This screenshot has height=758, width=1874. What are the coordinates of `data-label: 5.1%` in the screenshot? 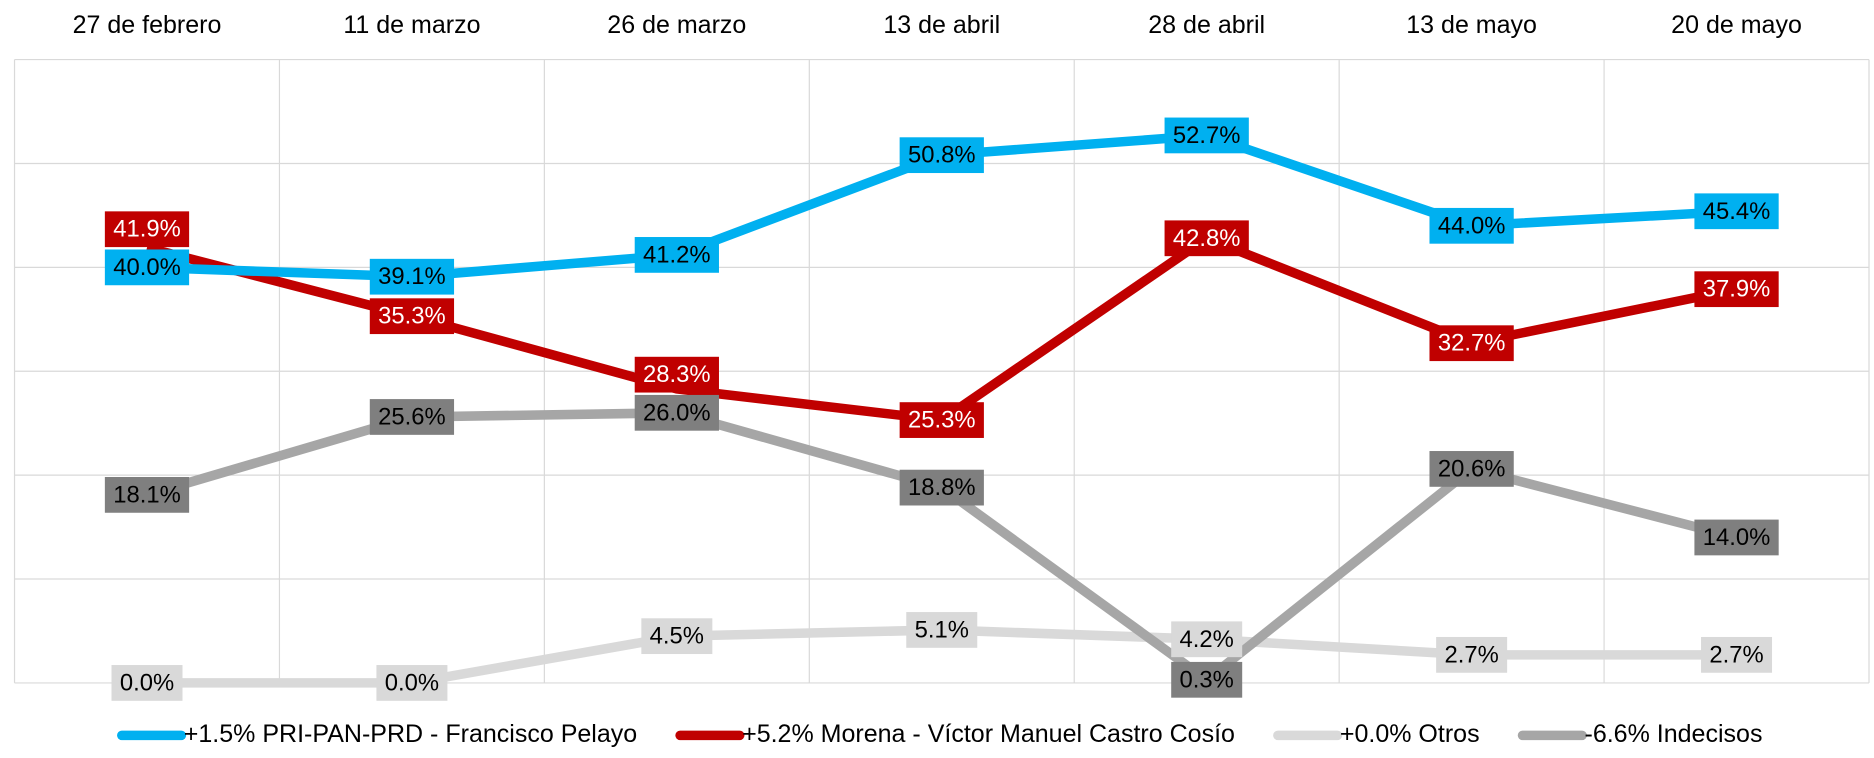 It's located at (942, 630).